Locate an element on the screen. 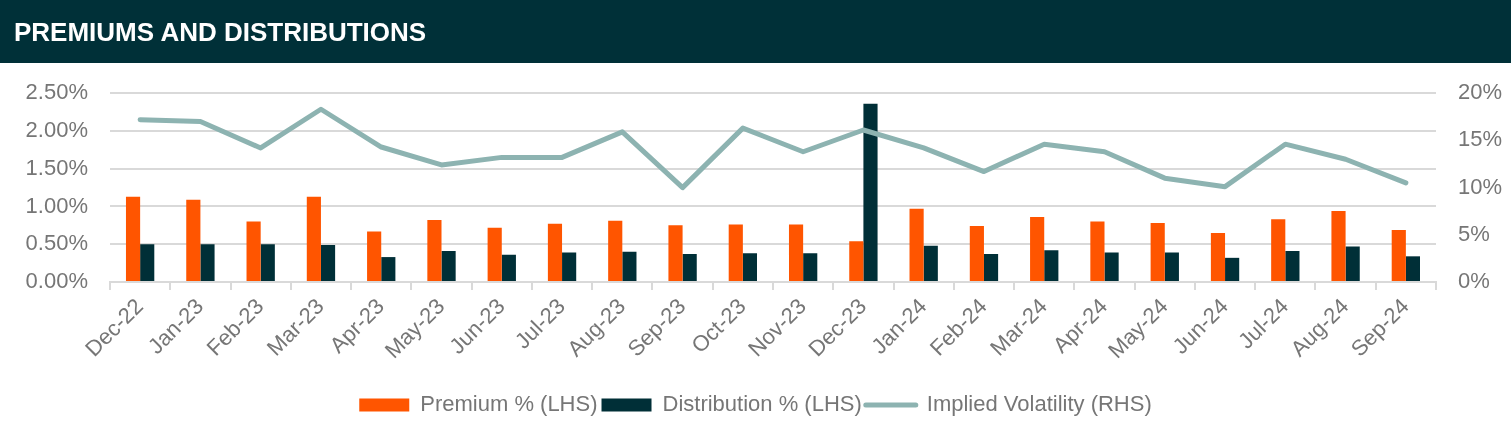  y2-tick-label: 15% is located at coordinates (1480, 139).